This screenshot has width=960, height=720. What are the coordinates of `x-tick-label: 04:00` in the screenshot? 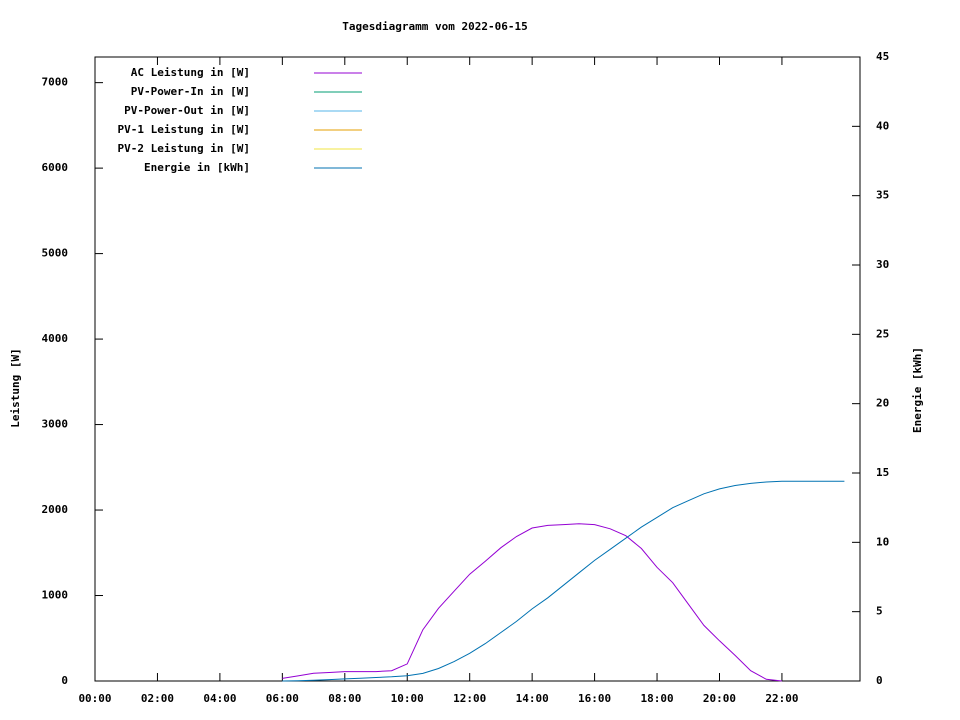 It's located at (219, 698).